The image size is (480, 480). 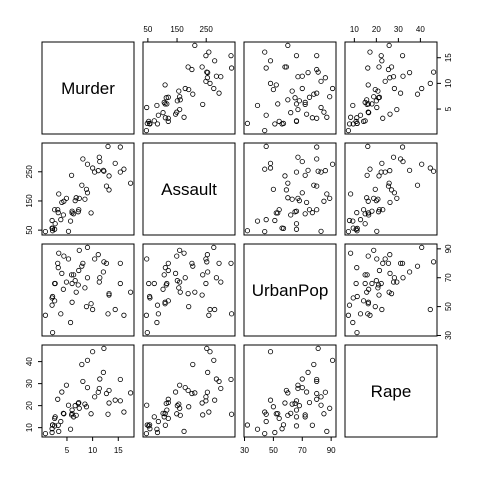 I want to click on panel-murder-vs-assault, so click(x=189, y=88).